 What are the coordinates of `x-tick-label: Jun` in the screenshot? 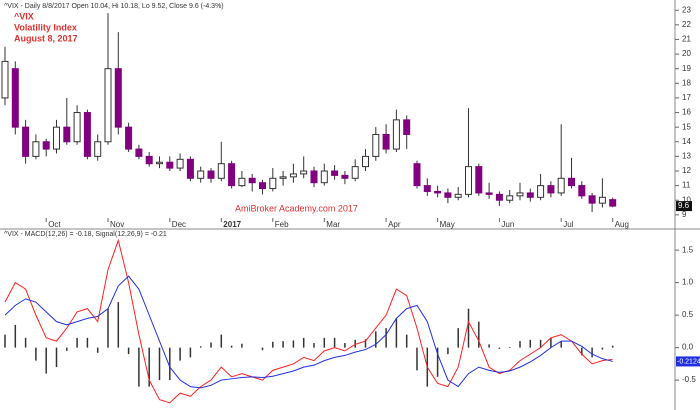 It's located at (507, 224).